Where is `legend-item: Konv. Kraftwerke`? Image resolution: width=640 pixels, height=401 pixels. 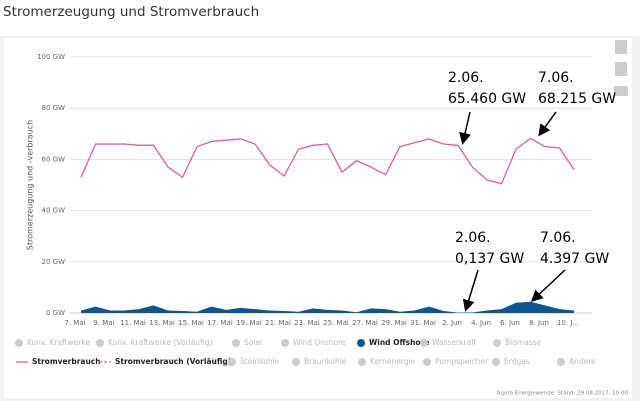
legend-item: Konv. Kraftwerke is located at coordinates (52, 342).